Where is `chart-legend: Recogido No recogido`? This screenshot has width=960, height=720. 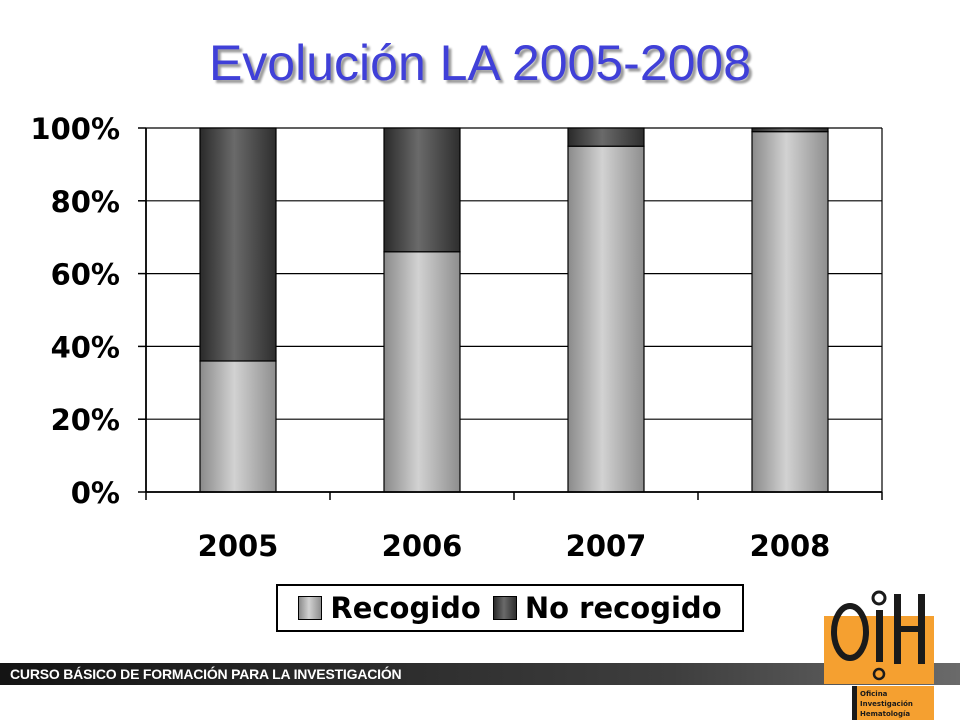
chart-legend: Recogido No recogido is located at coordinates (510, 608).